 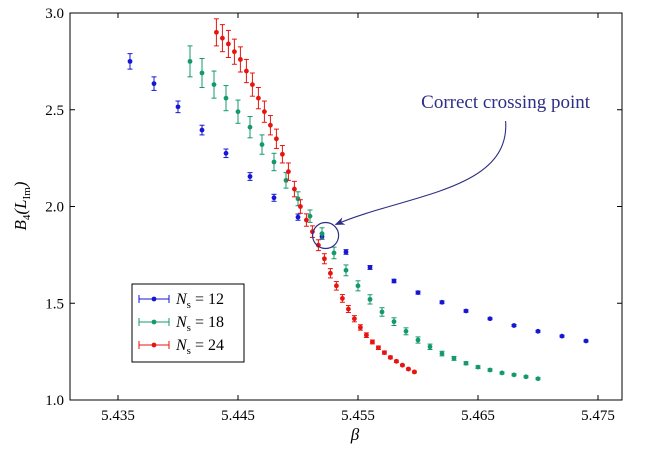 What do you see at coordinates (238, 416) in the screenshot?
I see `x-tick-label: 5.445` at bounding box center [238, 416].